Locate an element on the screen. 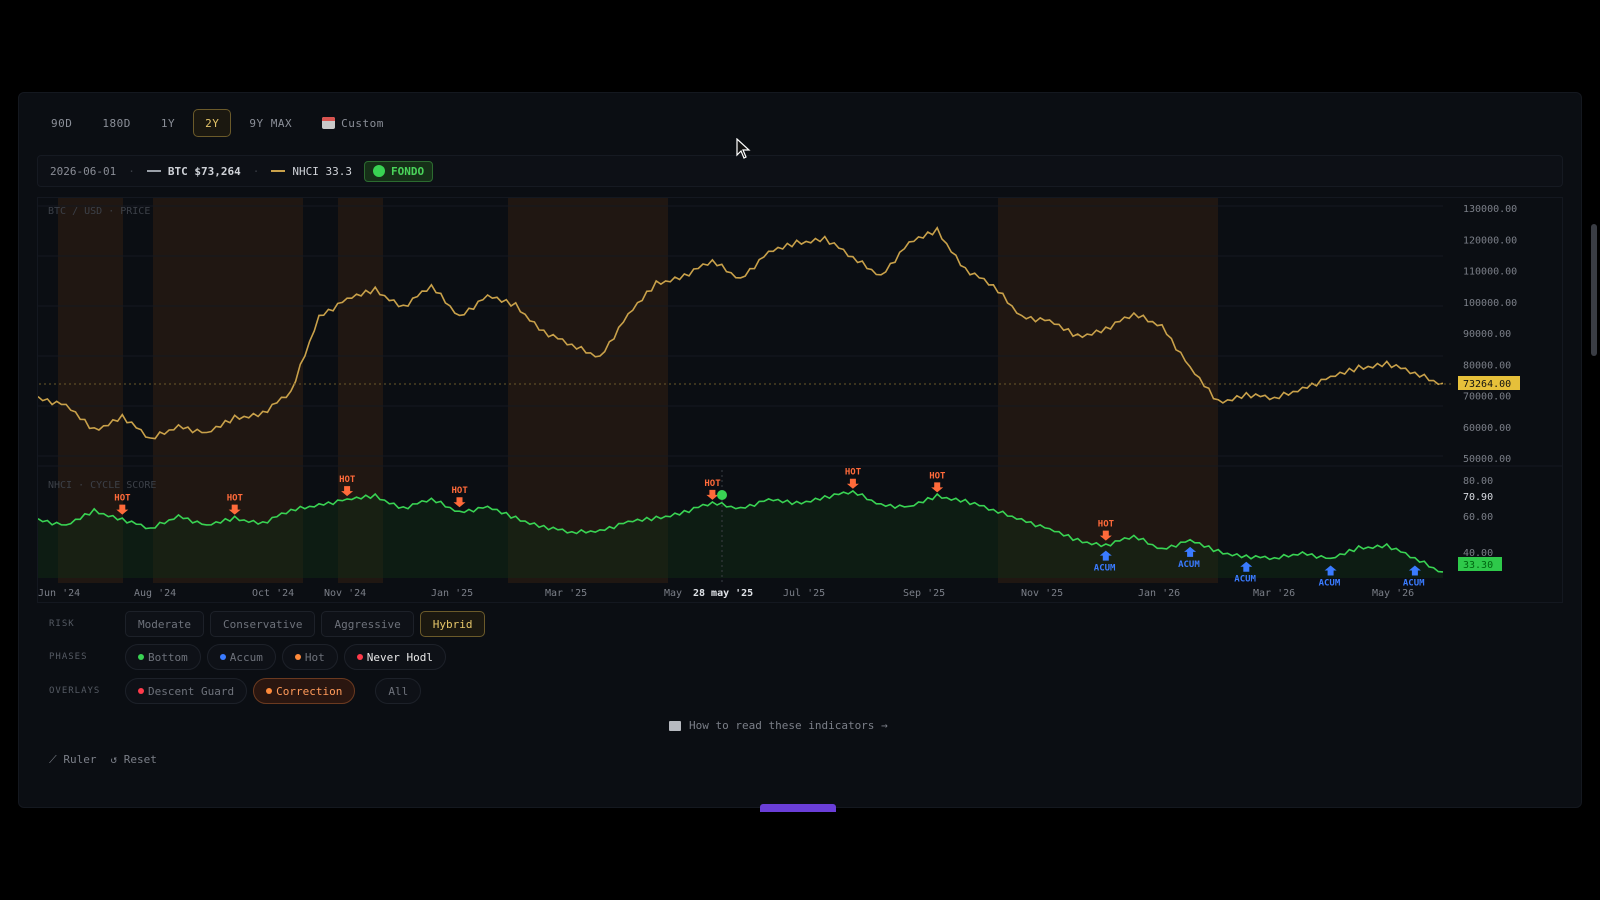 The image size is (1600, 900). overlay-descent-guard-toggle: Descent Guard is located at coordinates (186, 691).